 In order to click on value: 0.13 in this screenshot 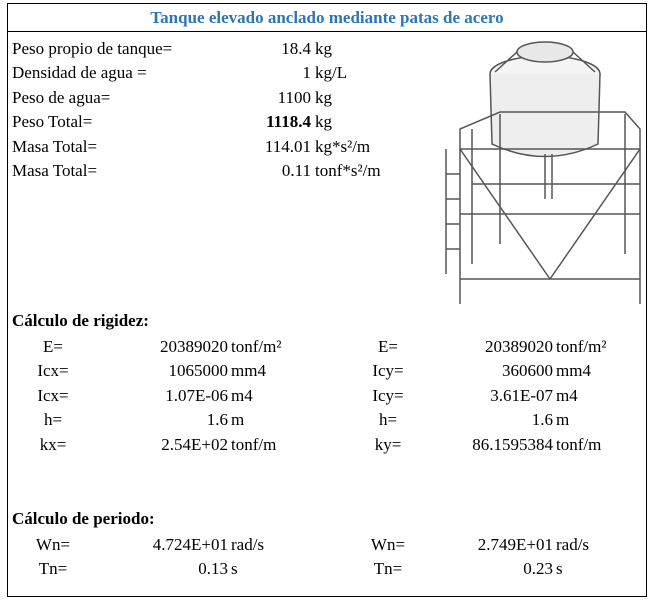, I will do `click(213, 569)`.